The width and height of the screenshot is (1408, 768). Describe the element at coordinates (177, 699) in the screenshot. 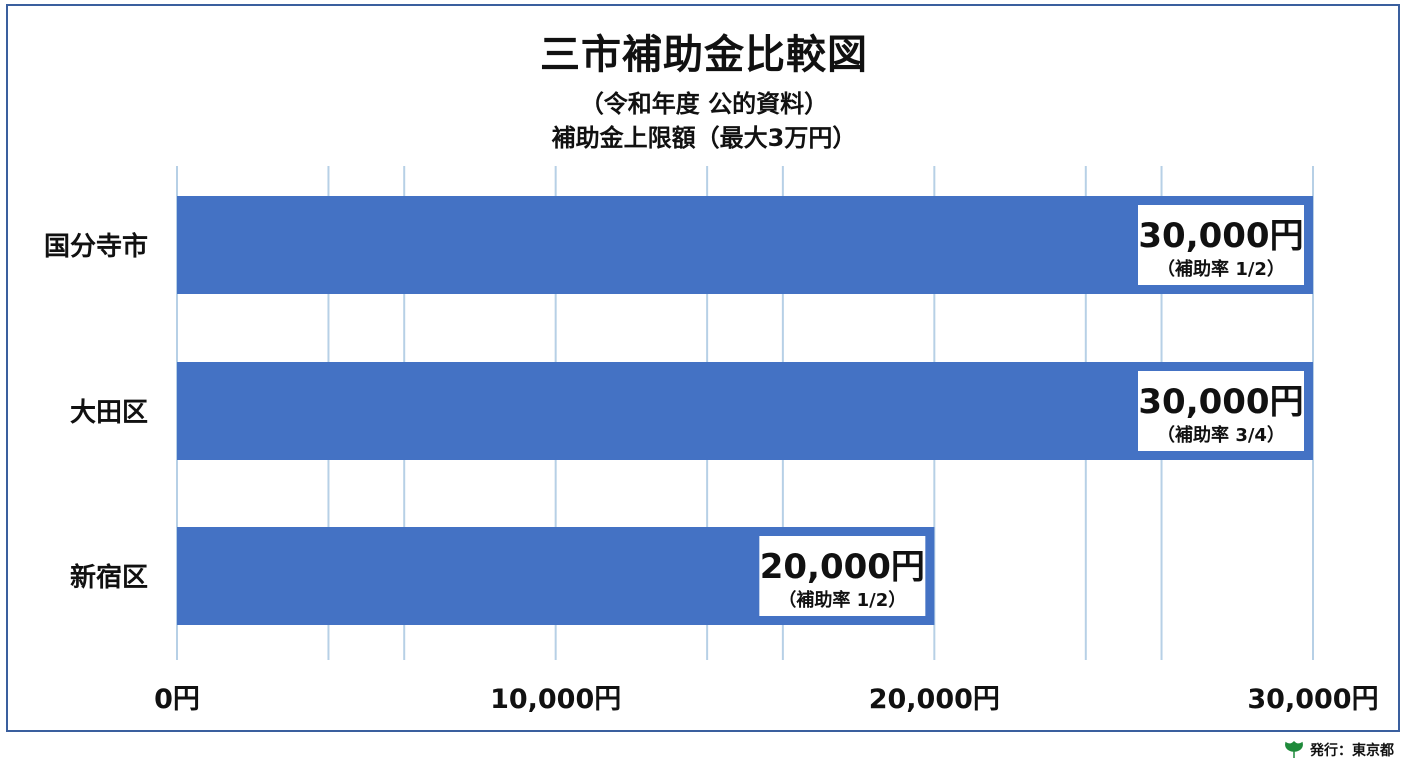

I see `x-tick-label: 0円` at that location.